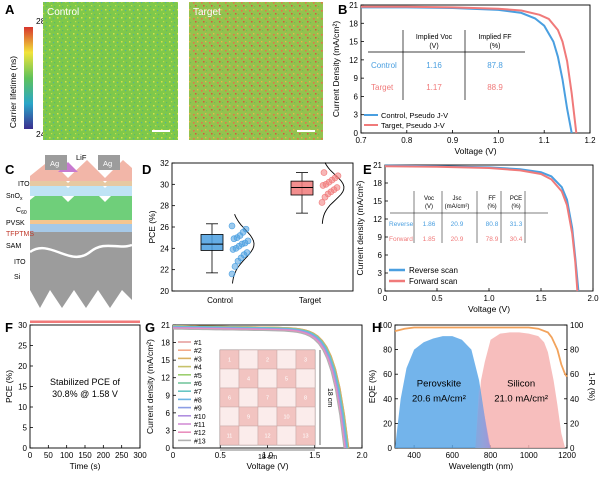 Image resolution: width=600 pixels, height=480 pixels. Describe the element at coordinates (457, 199) in the screenshot. I see `table-header: Jsc` at that location.